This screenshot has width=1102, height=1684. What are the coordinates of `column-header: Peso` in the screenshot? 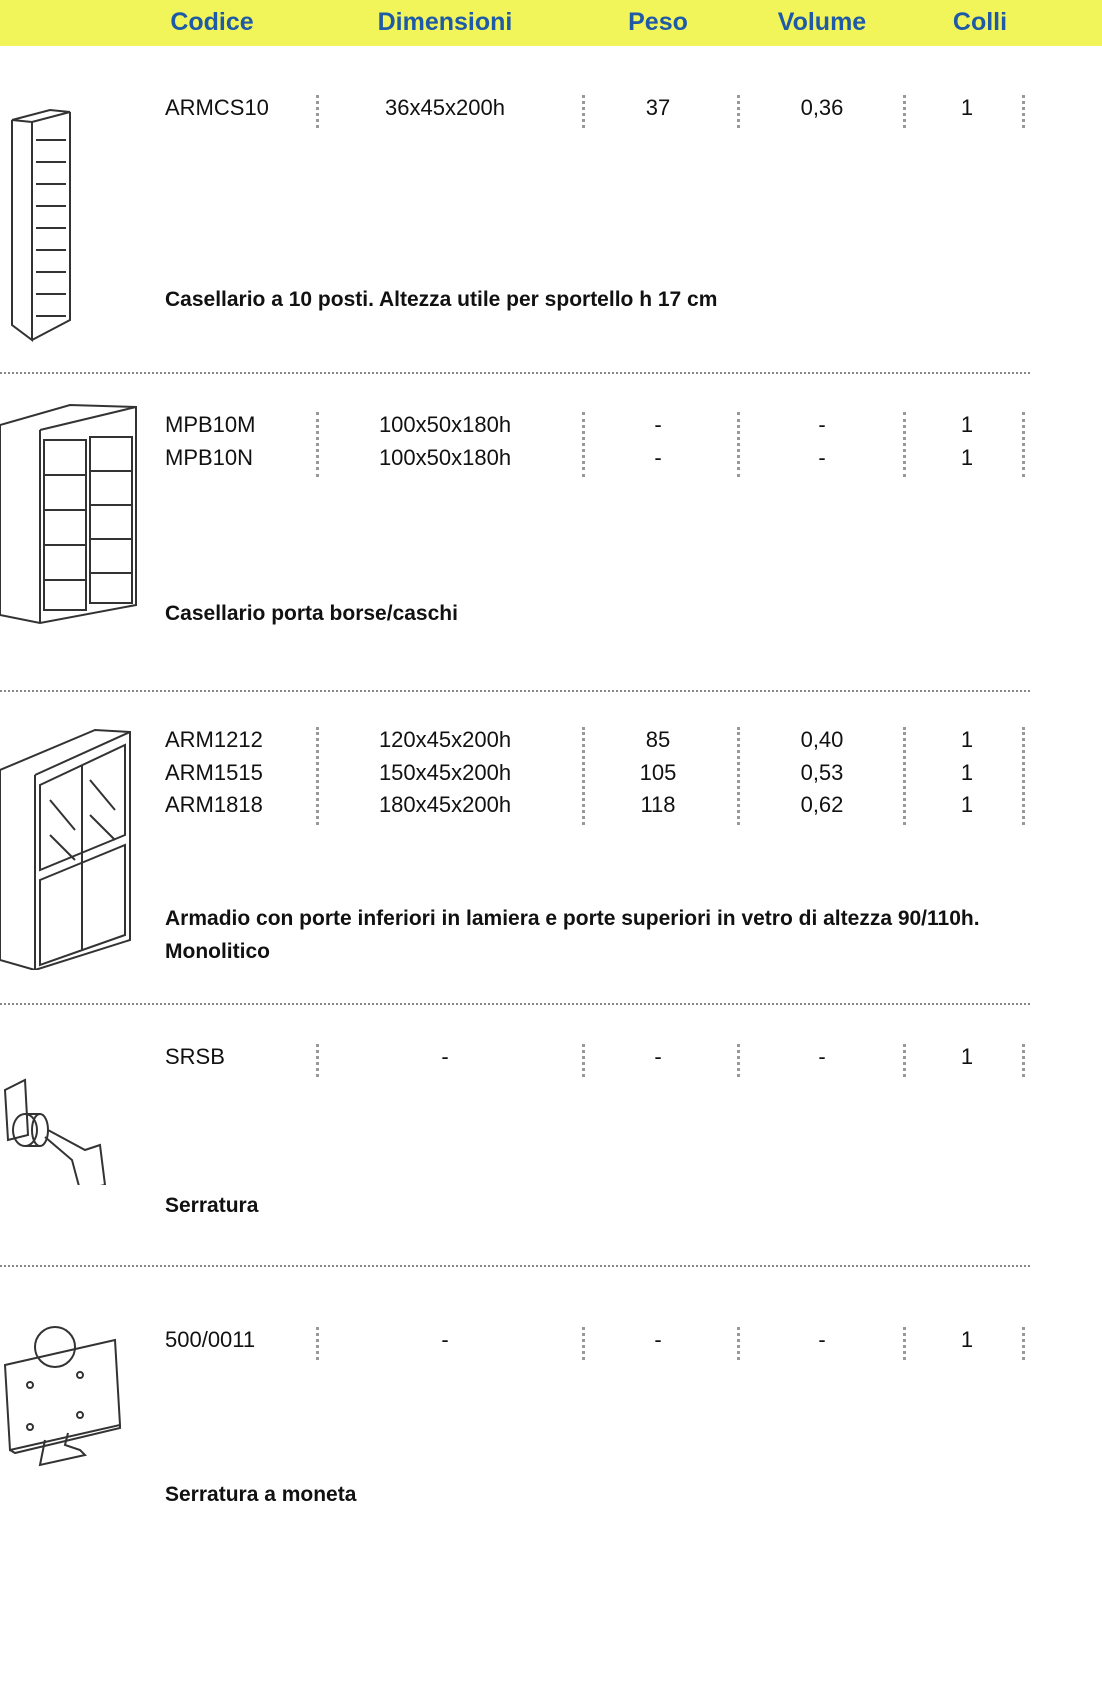 It's located at (658, 22).